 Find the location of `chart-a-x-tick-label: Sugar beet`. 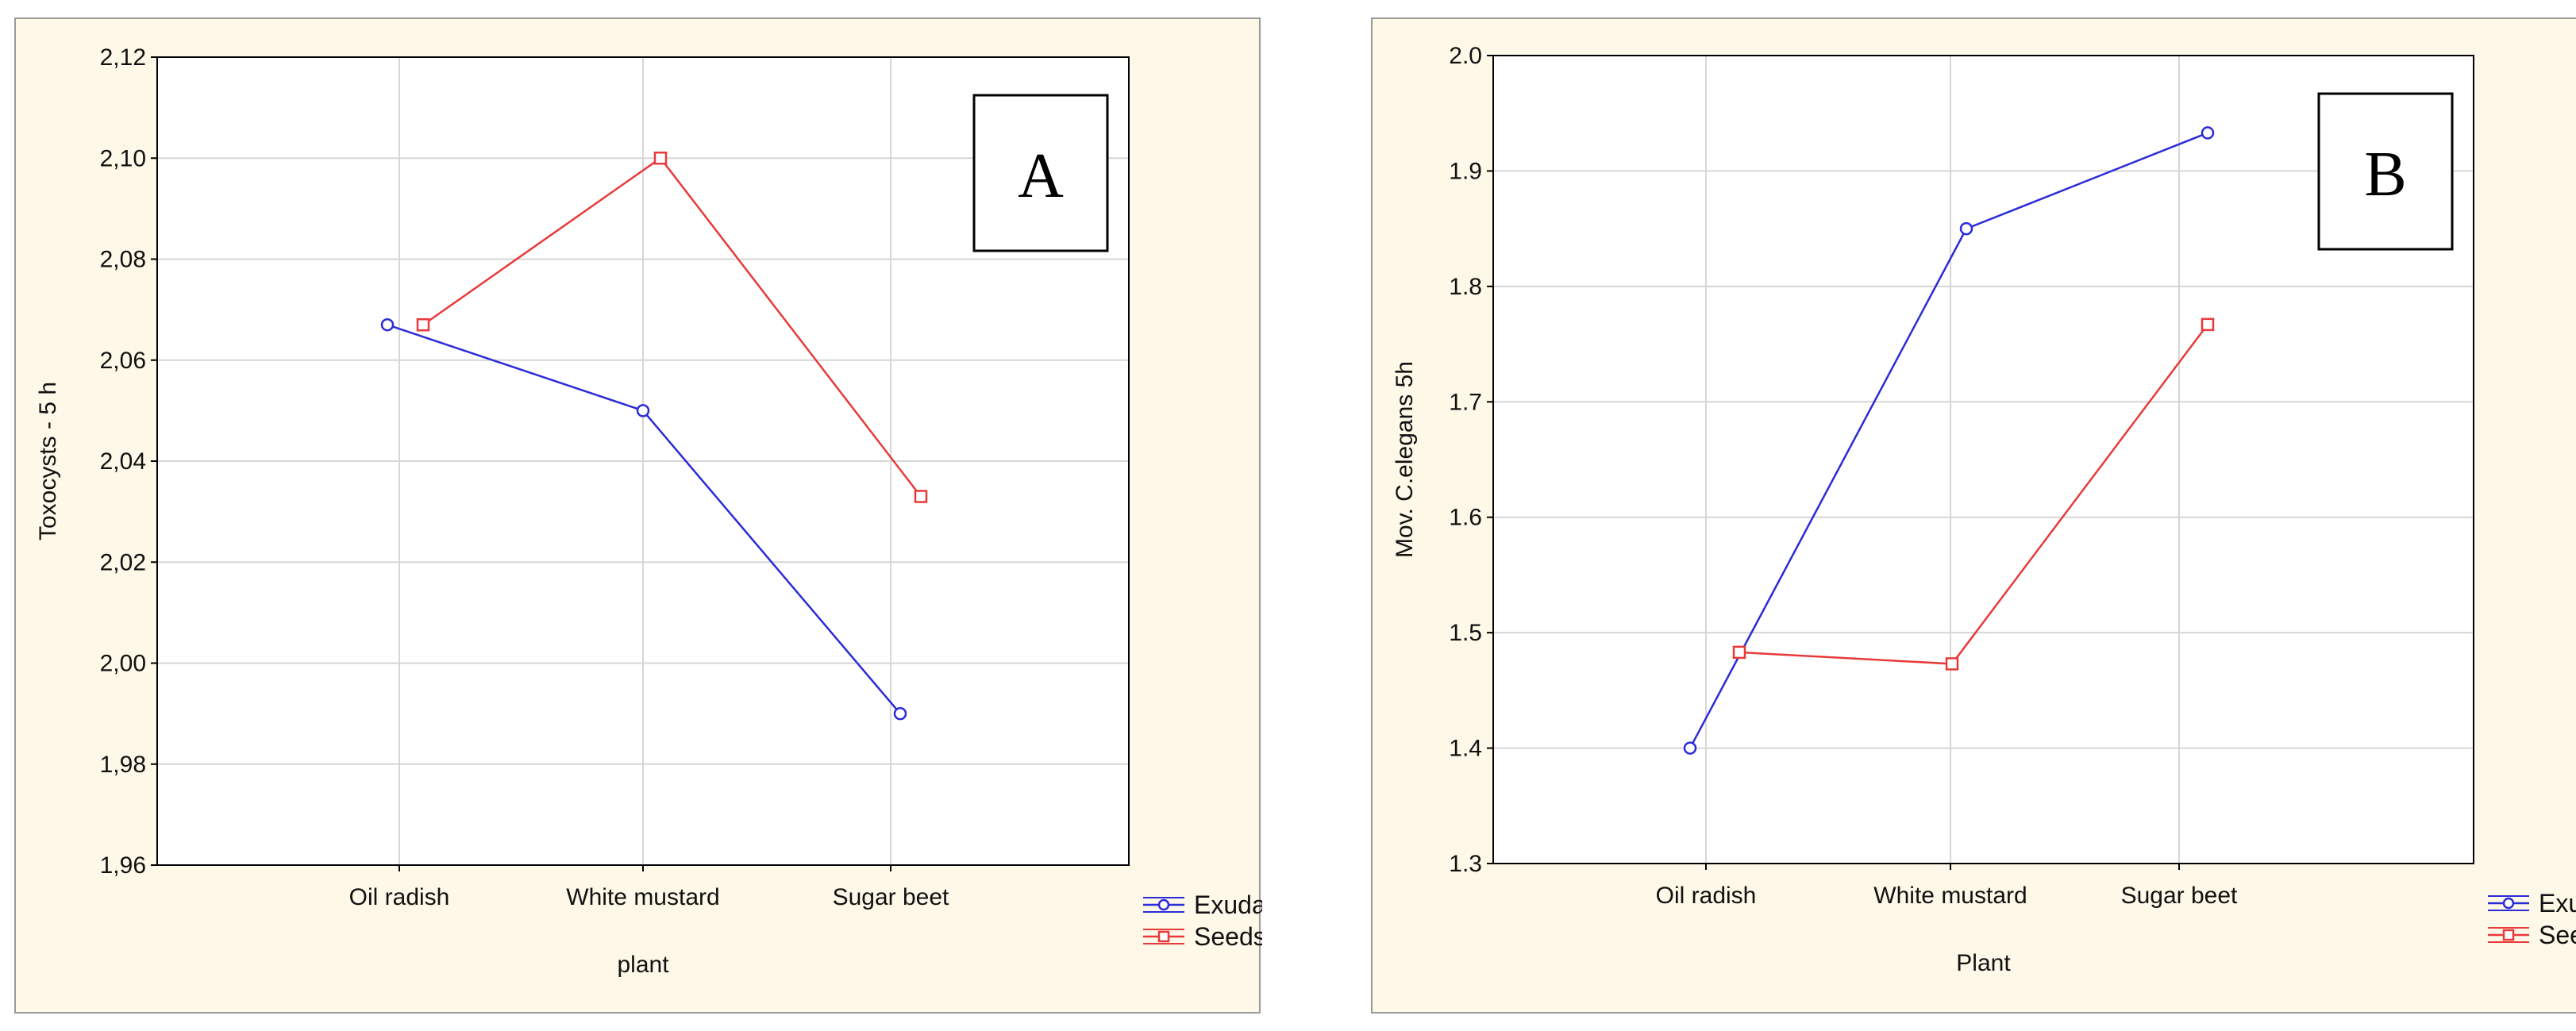

chart-a-x-tick-label: Sugar beet is located at coordinates (891, 897).